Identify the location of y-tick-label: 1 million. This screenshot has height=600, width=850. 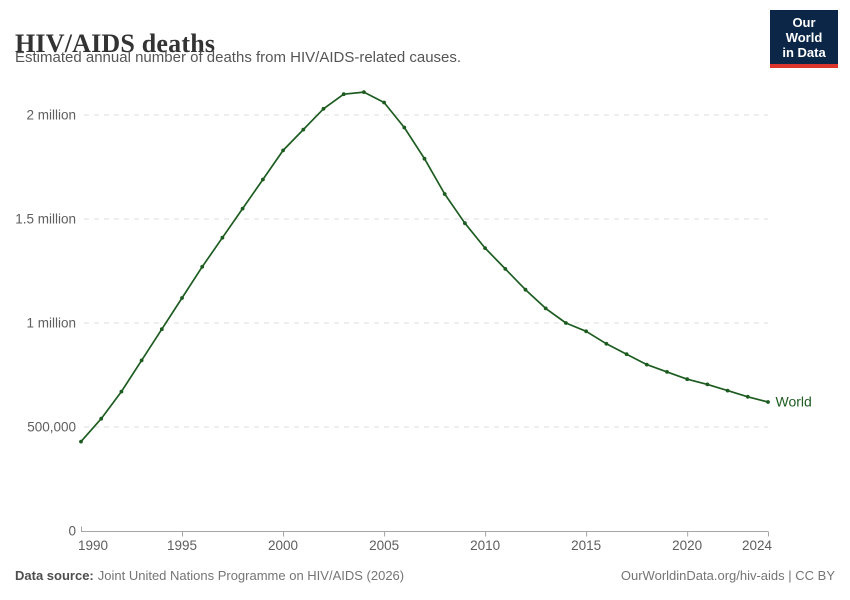
(51, 323).